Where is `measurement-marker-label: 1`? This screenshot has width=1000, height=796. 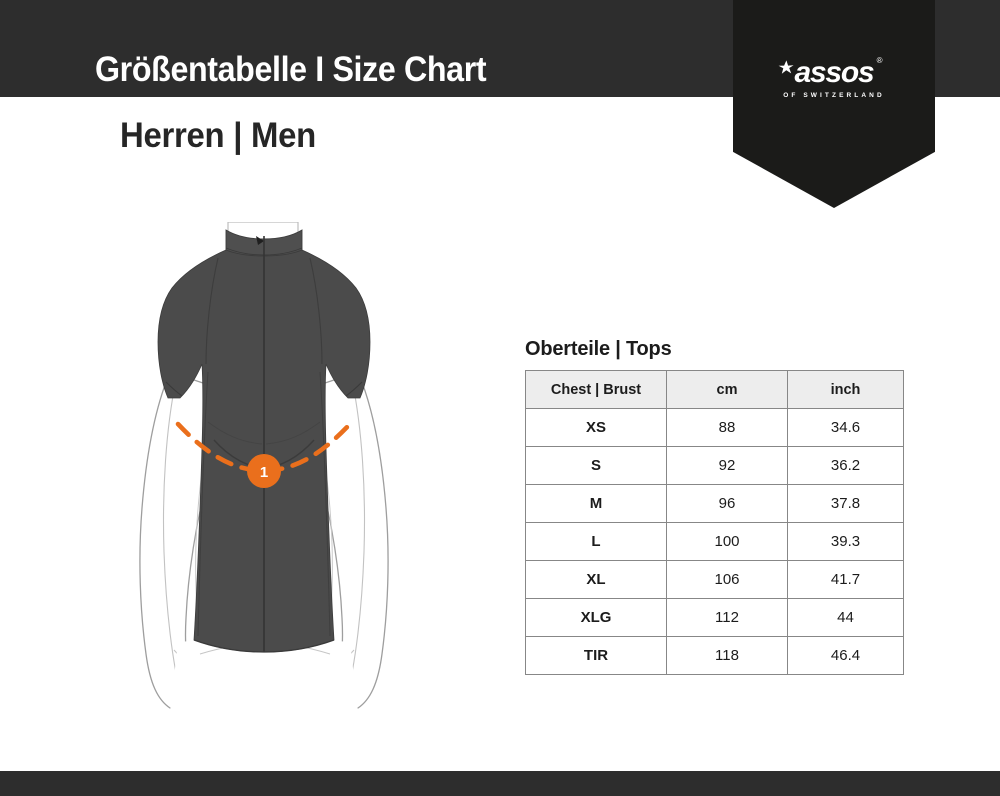
measurement-marker-label: 1 is located at coordinates (264, 472).